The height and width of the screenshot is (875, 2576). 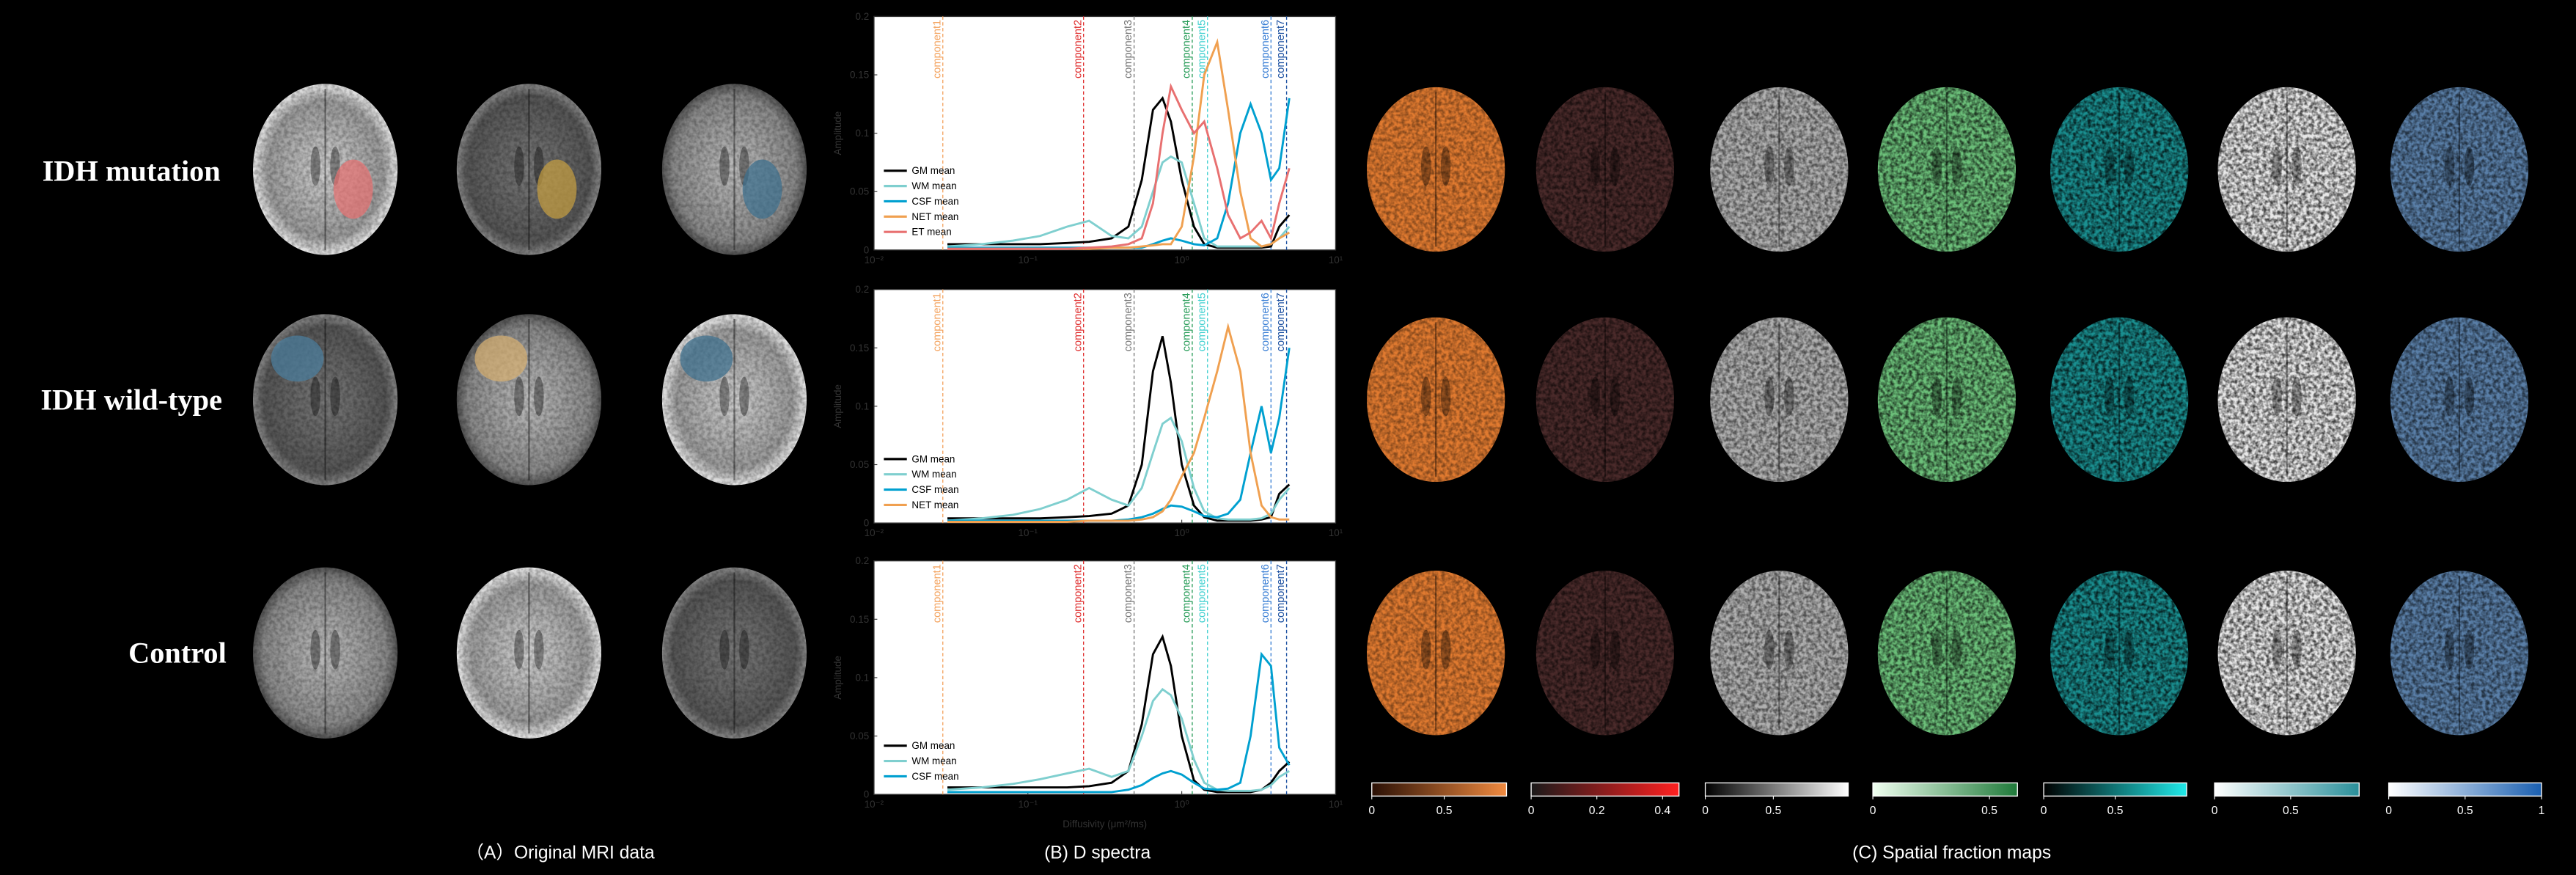 What do you see at coordinates (1129, 49) in the screenshot?
I see `component-label: component3` at bounding box center [1129, 49].